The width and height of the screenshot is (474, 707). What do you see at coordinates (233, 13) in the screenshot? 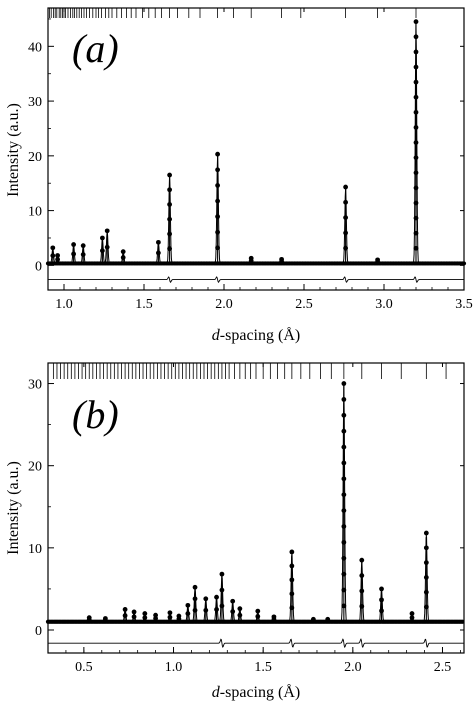
I see `reflection-ticks-a` at bounding box center [233, 13].